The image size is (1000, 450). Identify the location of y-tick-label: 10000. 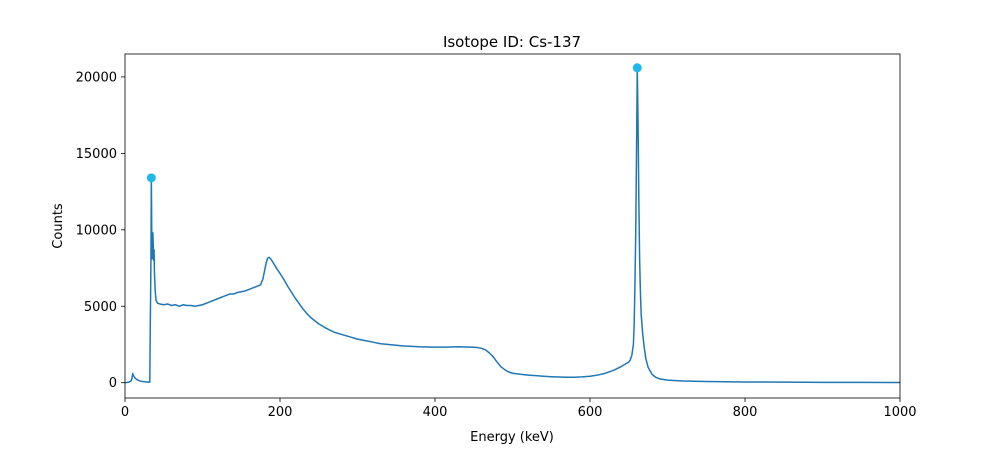
(96, 230).